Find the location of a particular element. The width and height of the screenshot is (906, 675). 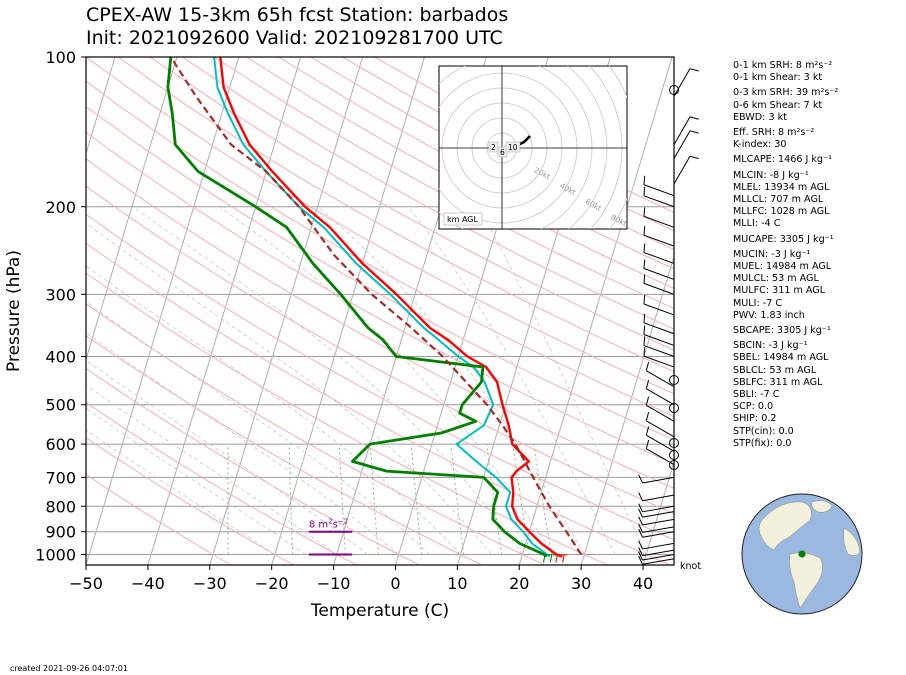

hodograph-height-box is located at coordinates (513, 147).